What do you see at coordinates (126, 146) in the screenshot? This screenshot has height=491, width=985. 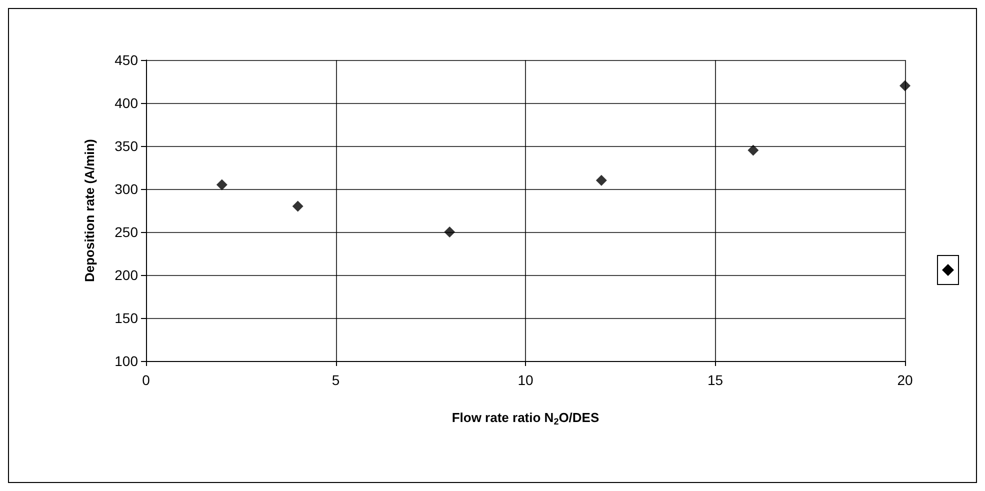 I see `y-tick-label: 350` at bounding box center [126, 146].